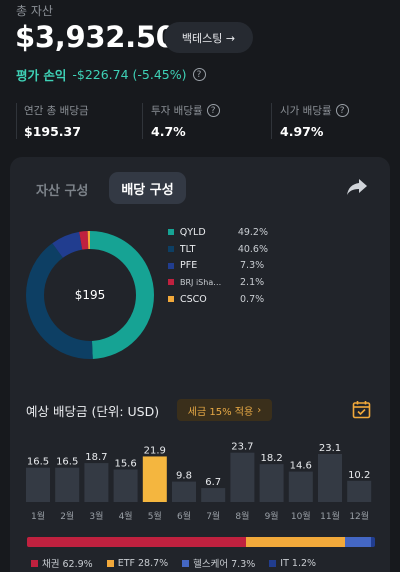  I want to click on pnl-value: -$226.74 (-5.45%), so click(129, 74).